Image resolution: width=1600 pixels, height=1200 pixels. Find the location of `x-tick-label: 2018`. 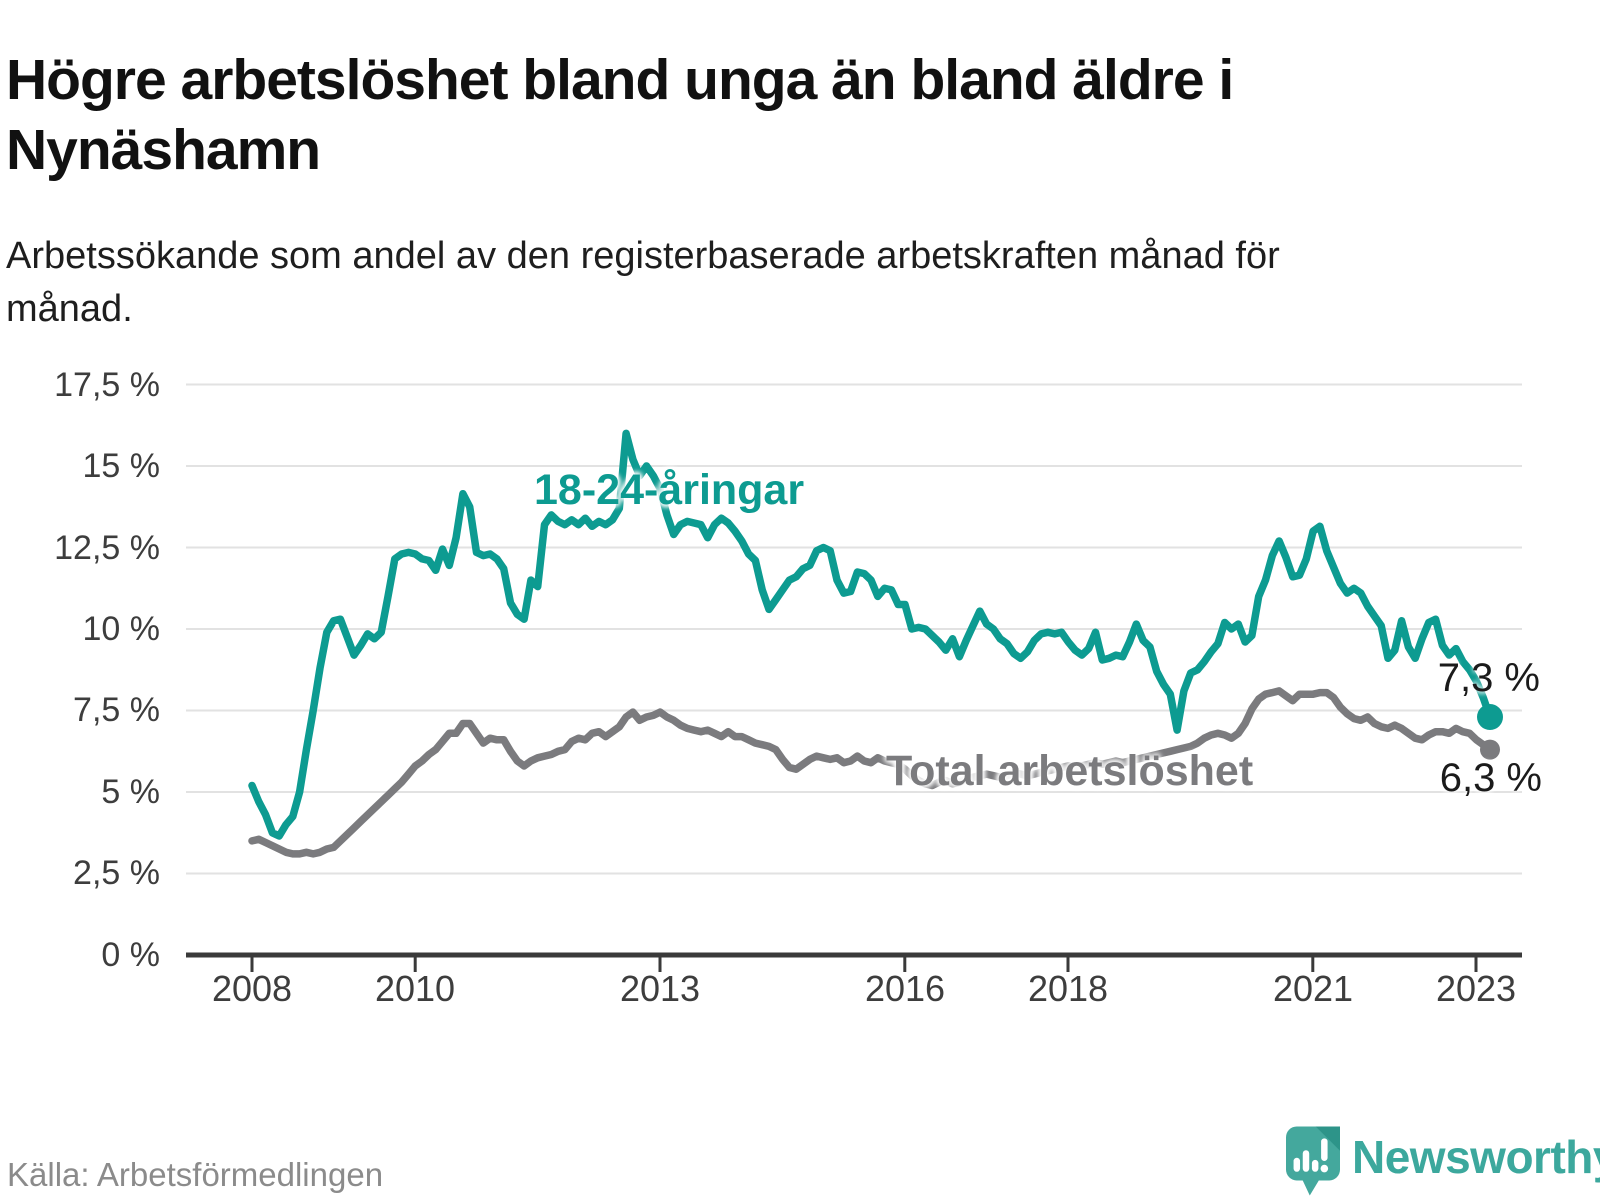

x-tick-label: 2018 is located at coordinates (1068, 988).